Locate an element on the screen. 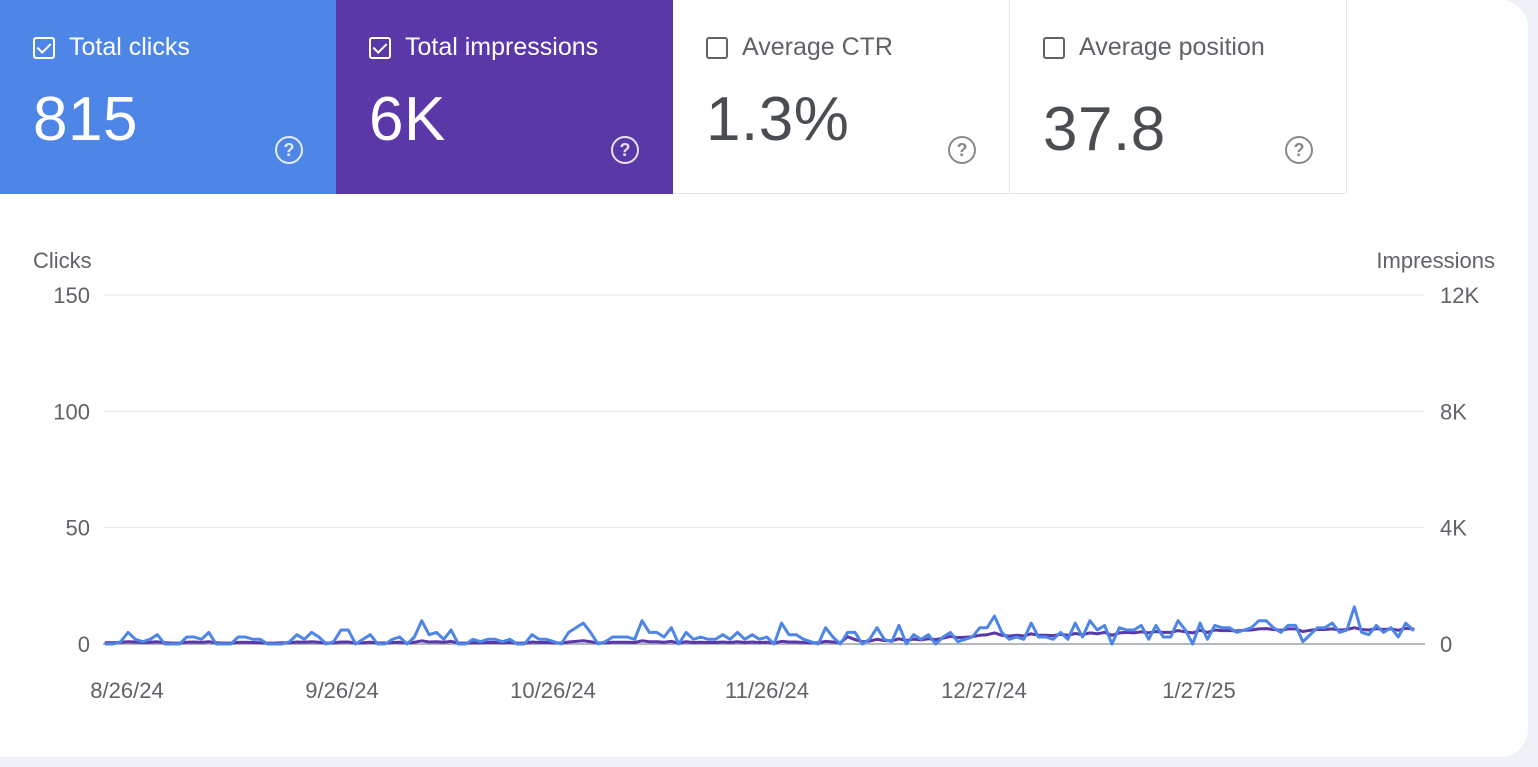 The image size is (1538, 767). metric-label: Total clicks is located at coordinates (129, 47).